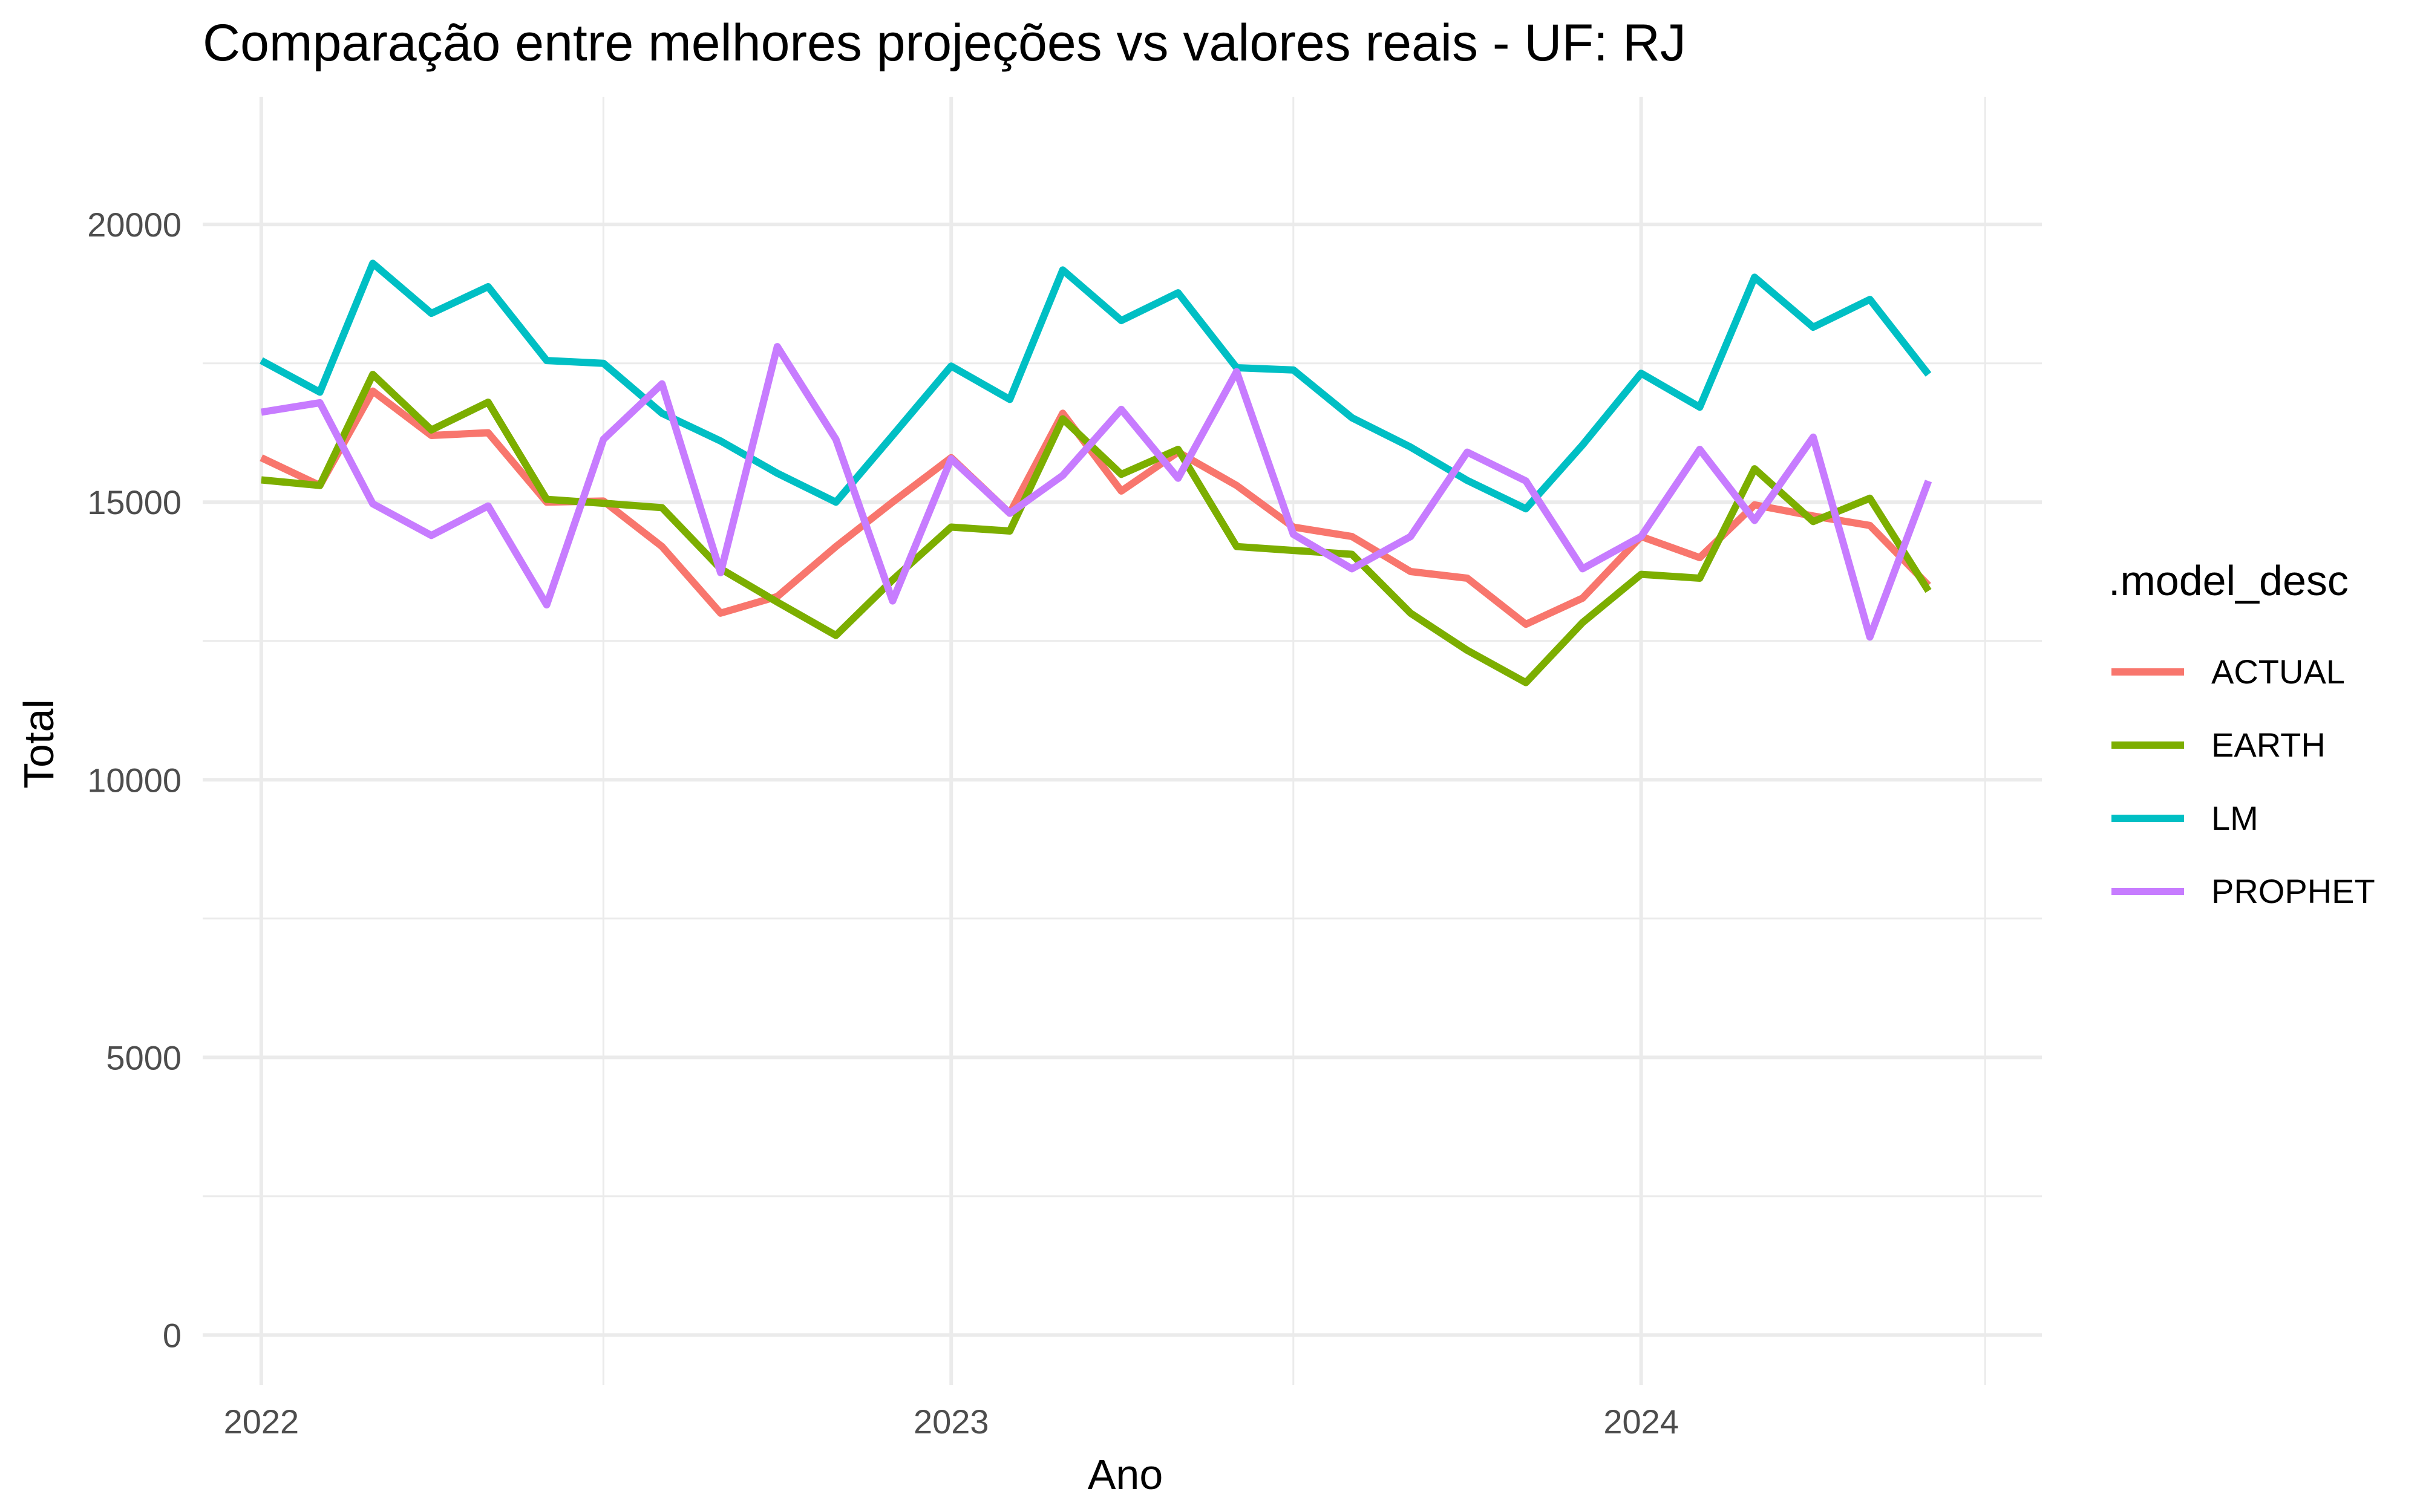 This screenshot has width=2420, height=1512. I want to click on x-tick-label: 2022, so click(261, 1422).